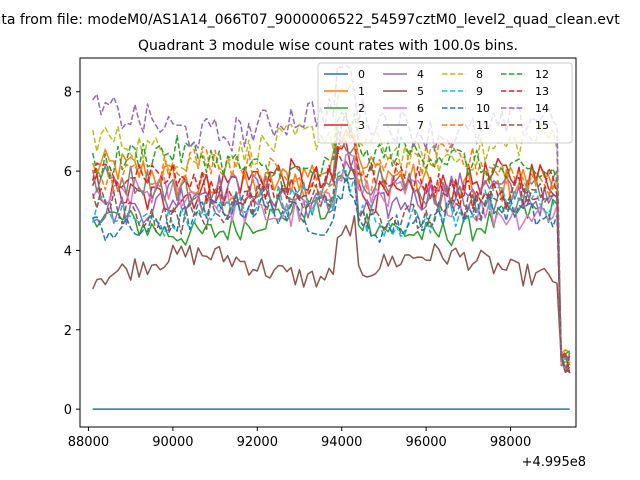 This screenshot has height=480, width=640. Describe the element at coordinates (445, 103) in the screenshot. I see `legend-box` at that location.